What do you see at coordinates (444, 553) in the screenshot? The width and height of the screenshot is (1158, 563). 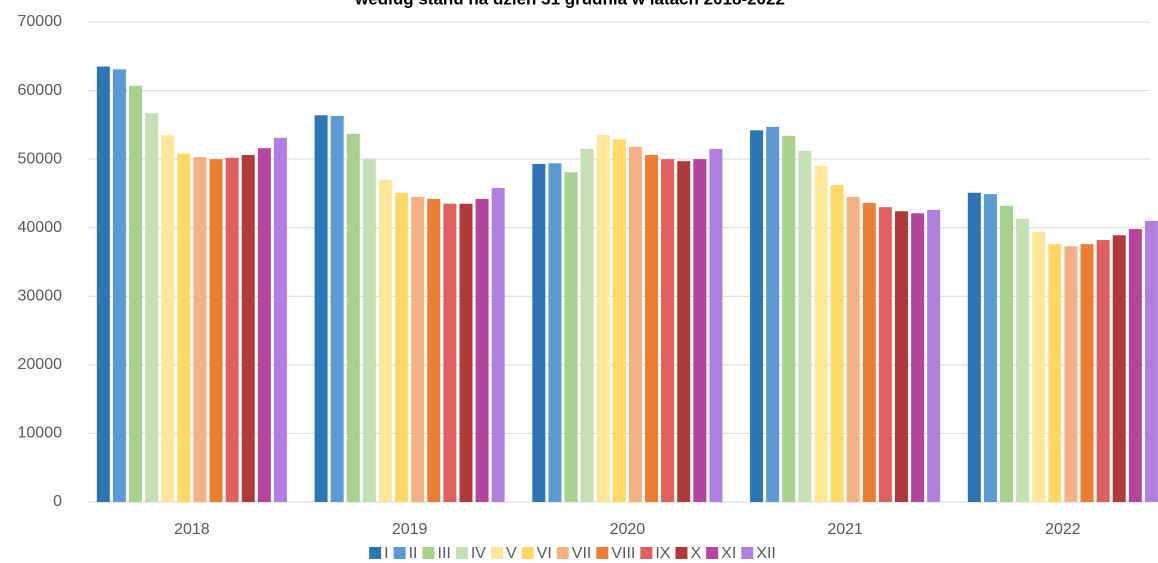 I see `legend-label: III` at bounding box center [444, 553].